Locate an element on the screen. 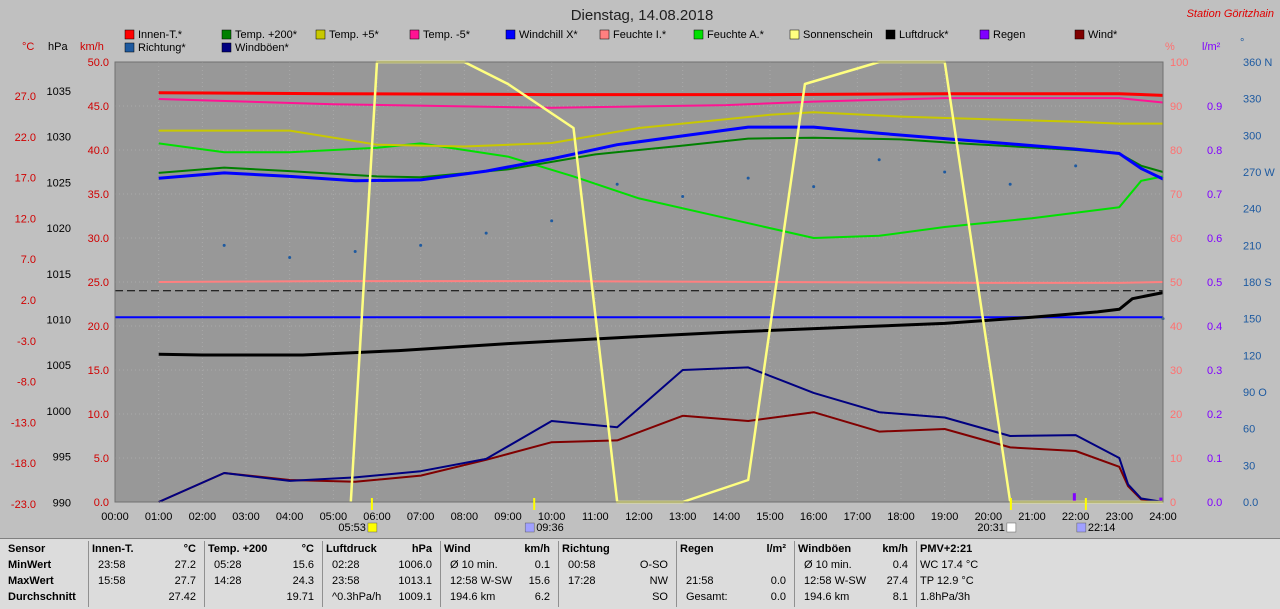 The height and width of the screenshot is (609, 1280). dir-tick: 210 is located at coordinates (1252, 246).